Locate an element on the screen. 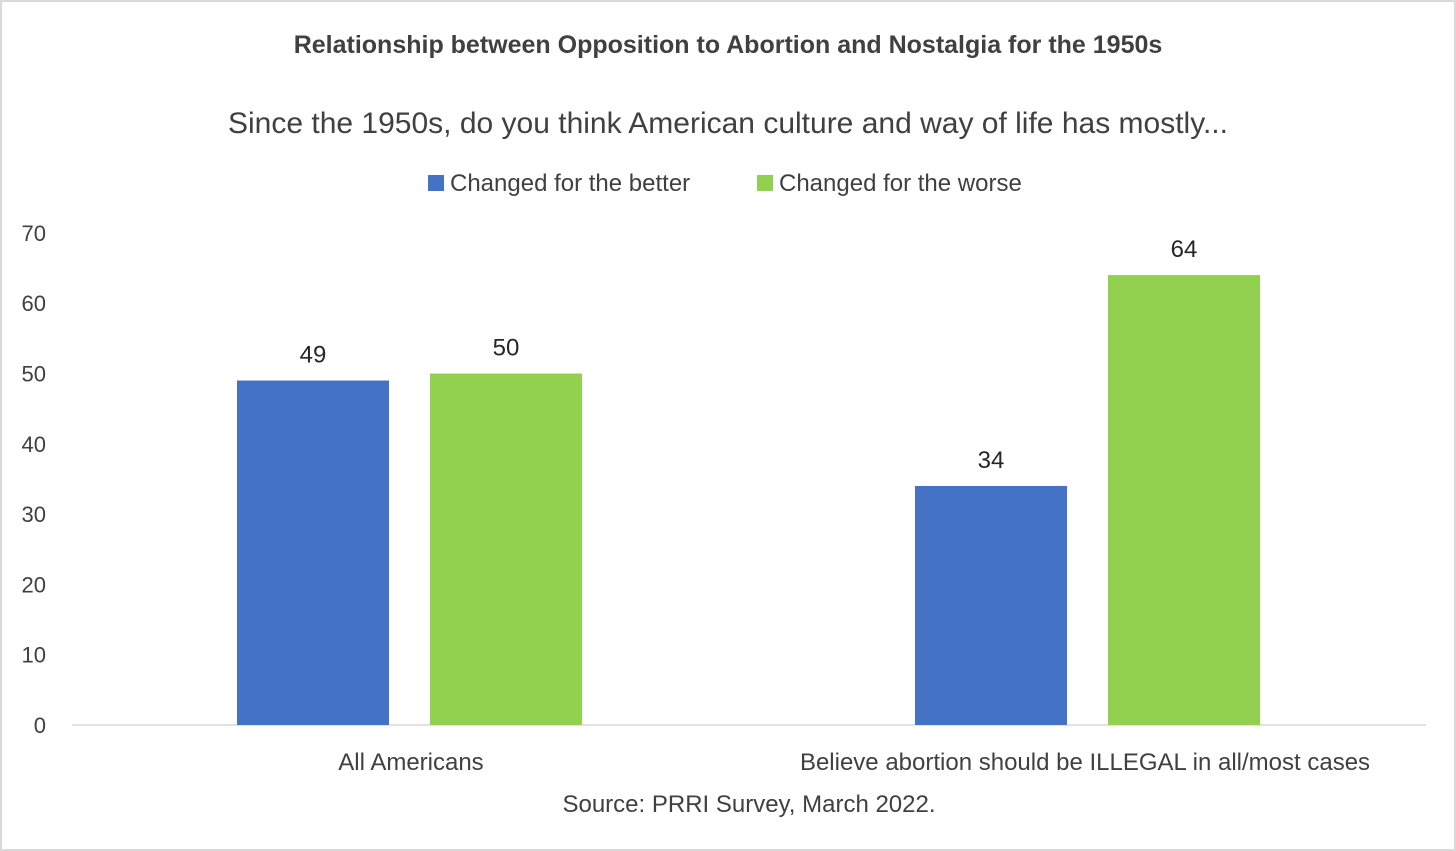 The height and width of the screenshot is (851, 1456). y-tick-label: 50 is located at coordinates (34, 374).